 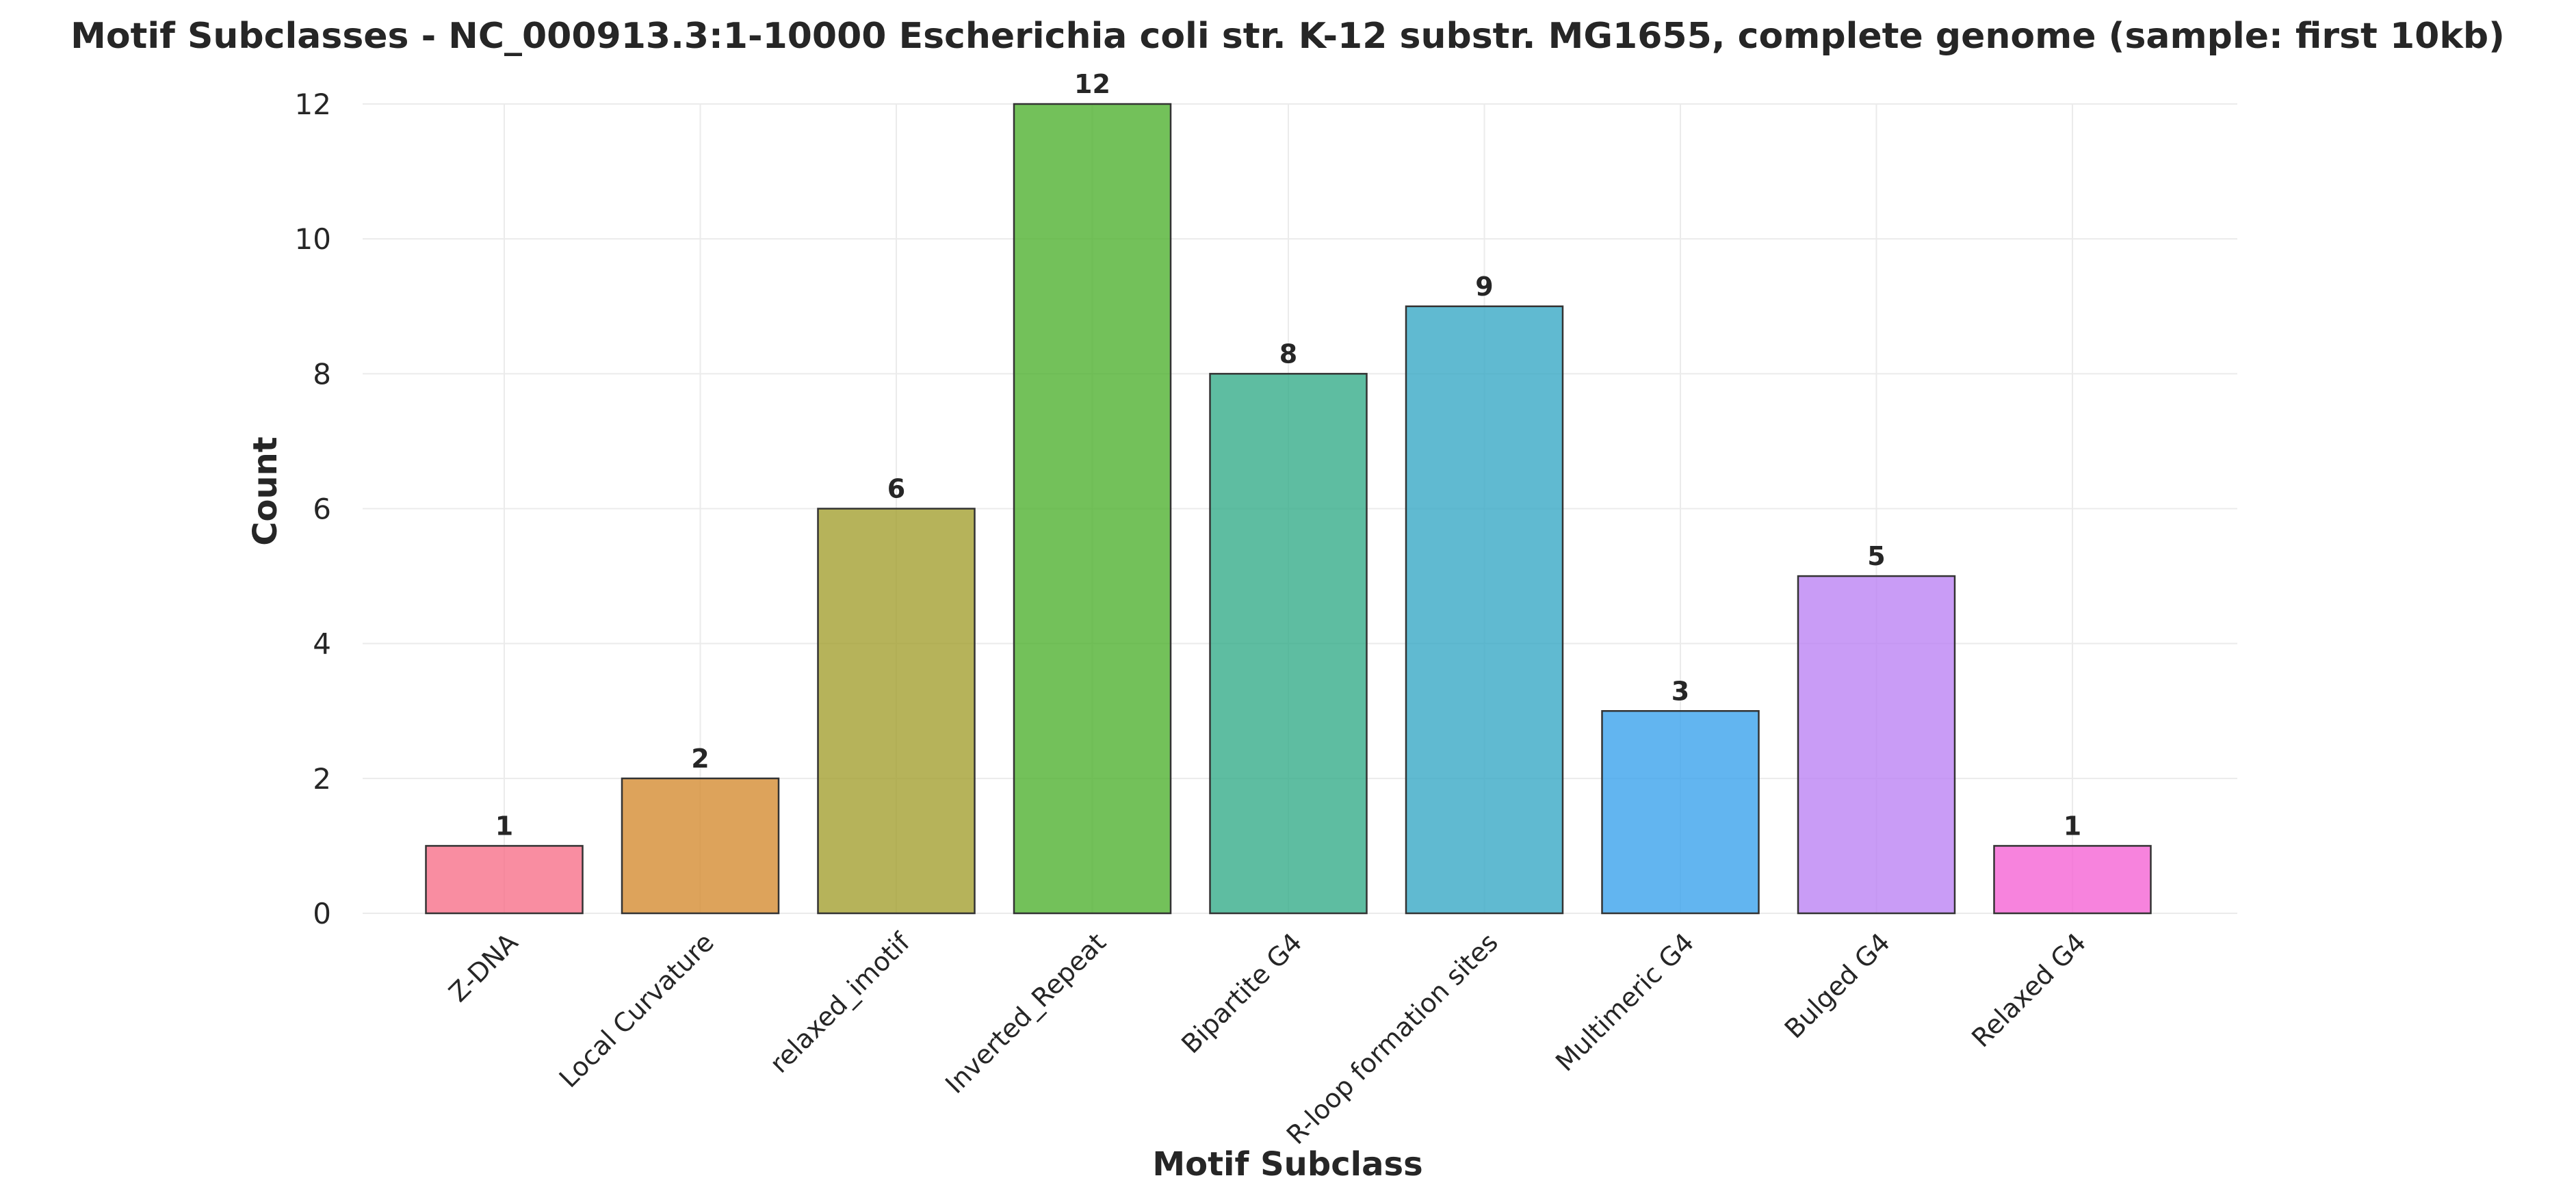 I want to click on x-tick-label: Local Curvature, so click(x=637, y=1010).